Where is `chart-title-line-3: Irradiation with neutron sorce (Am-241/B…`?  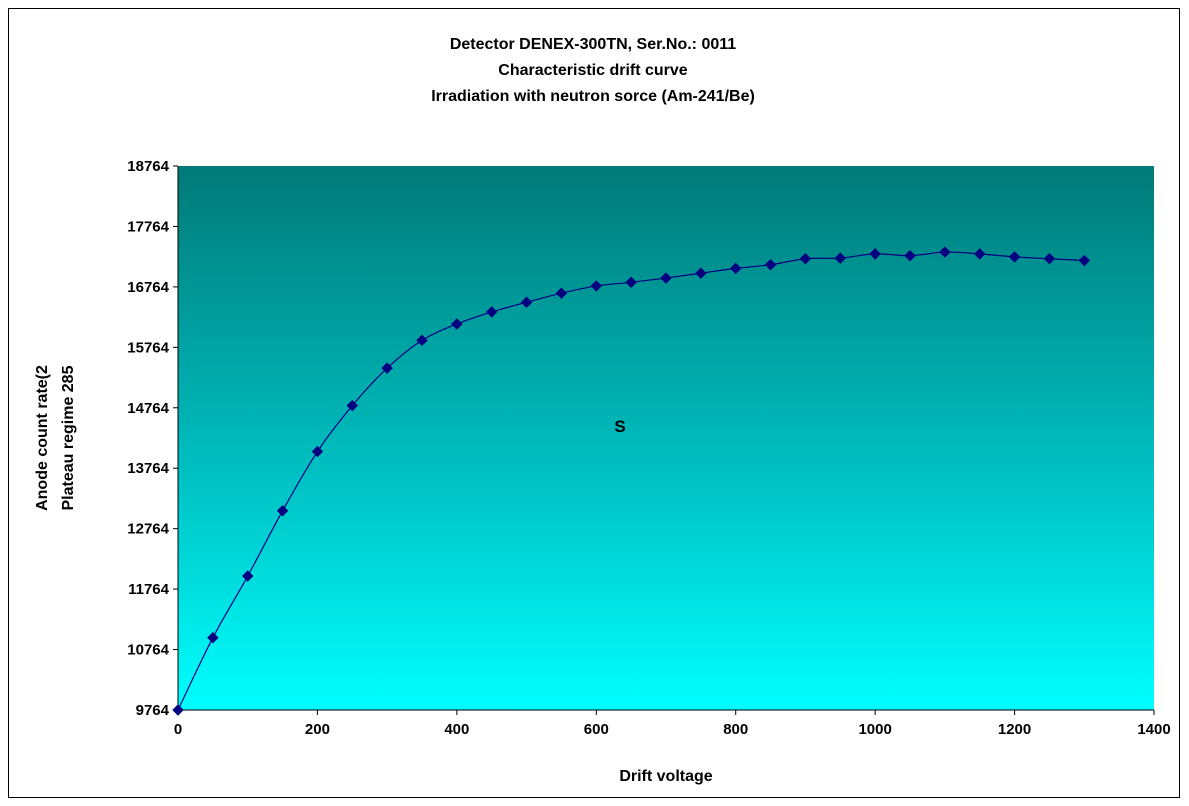 chart-title-line-3: Irradiation with neutron sorce (Am-241/B… is located at coordinates (593, 96).